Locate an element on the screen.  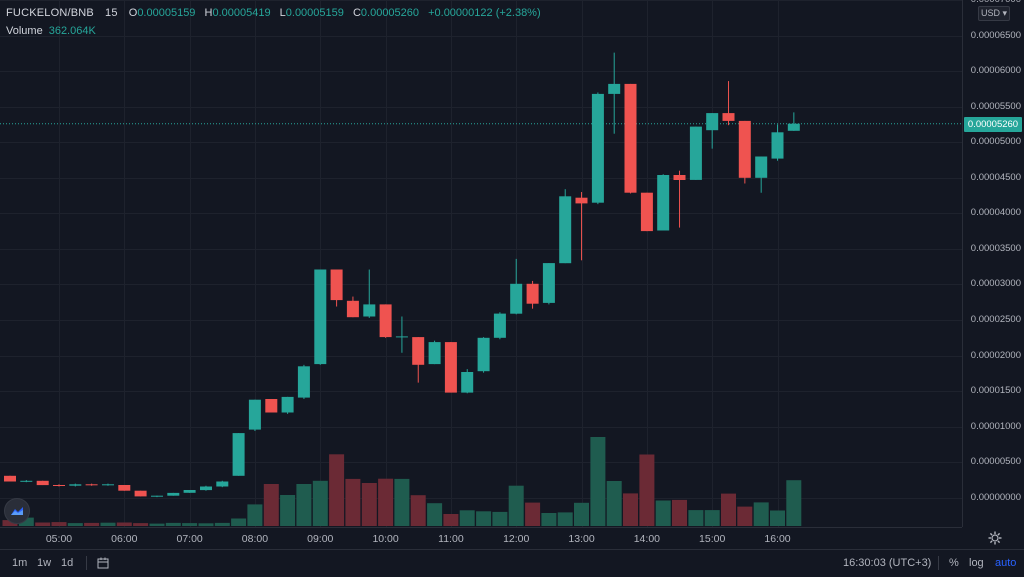
clock-timezone: 16:30:03 (UTC+3) is located at coordinates (887, 563).